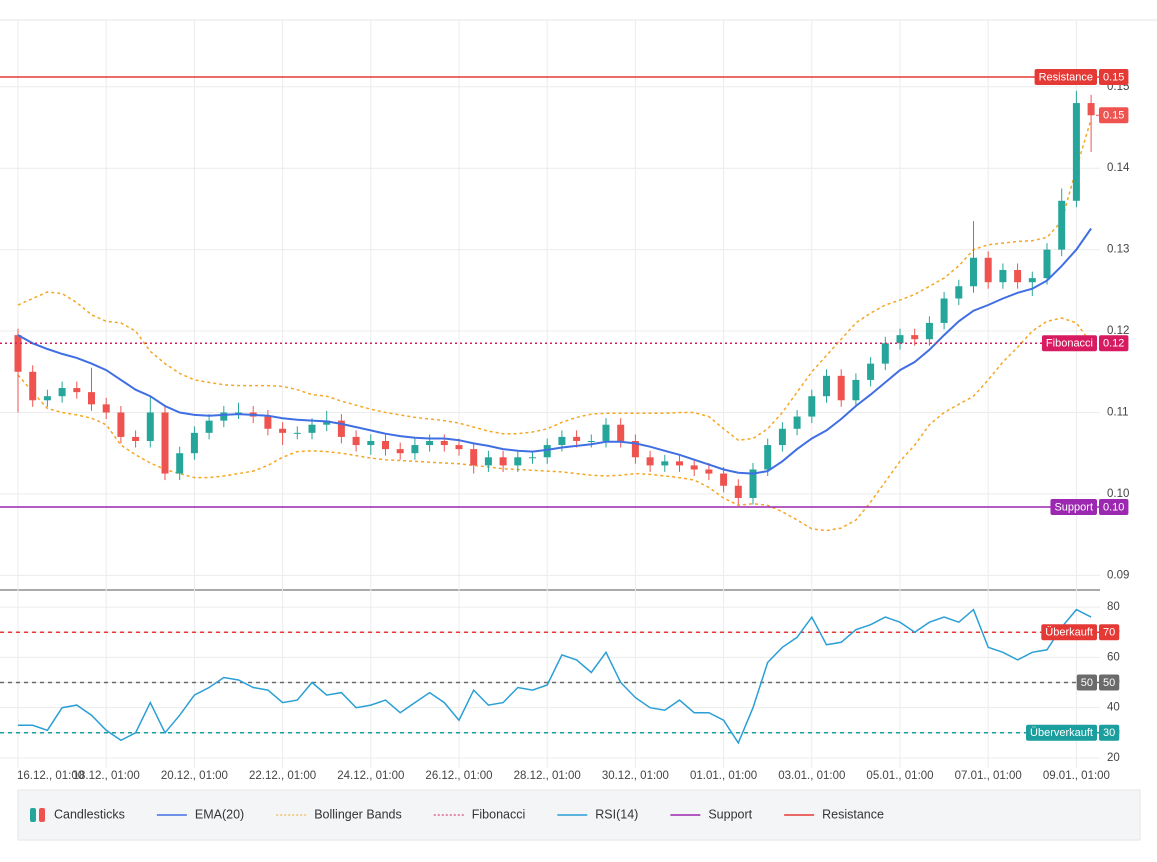  Describe the element at coordinates (547, 776) in the screenshot. I see `x-tick-label: 28.12., 01:00` at that location.